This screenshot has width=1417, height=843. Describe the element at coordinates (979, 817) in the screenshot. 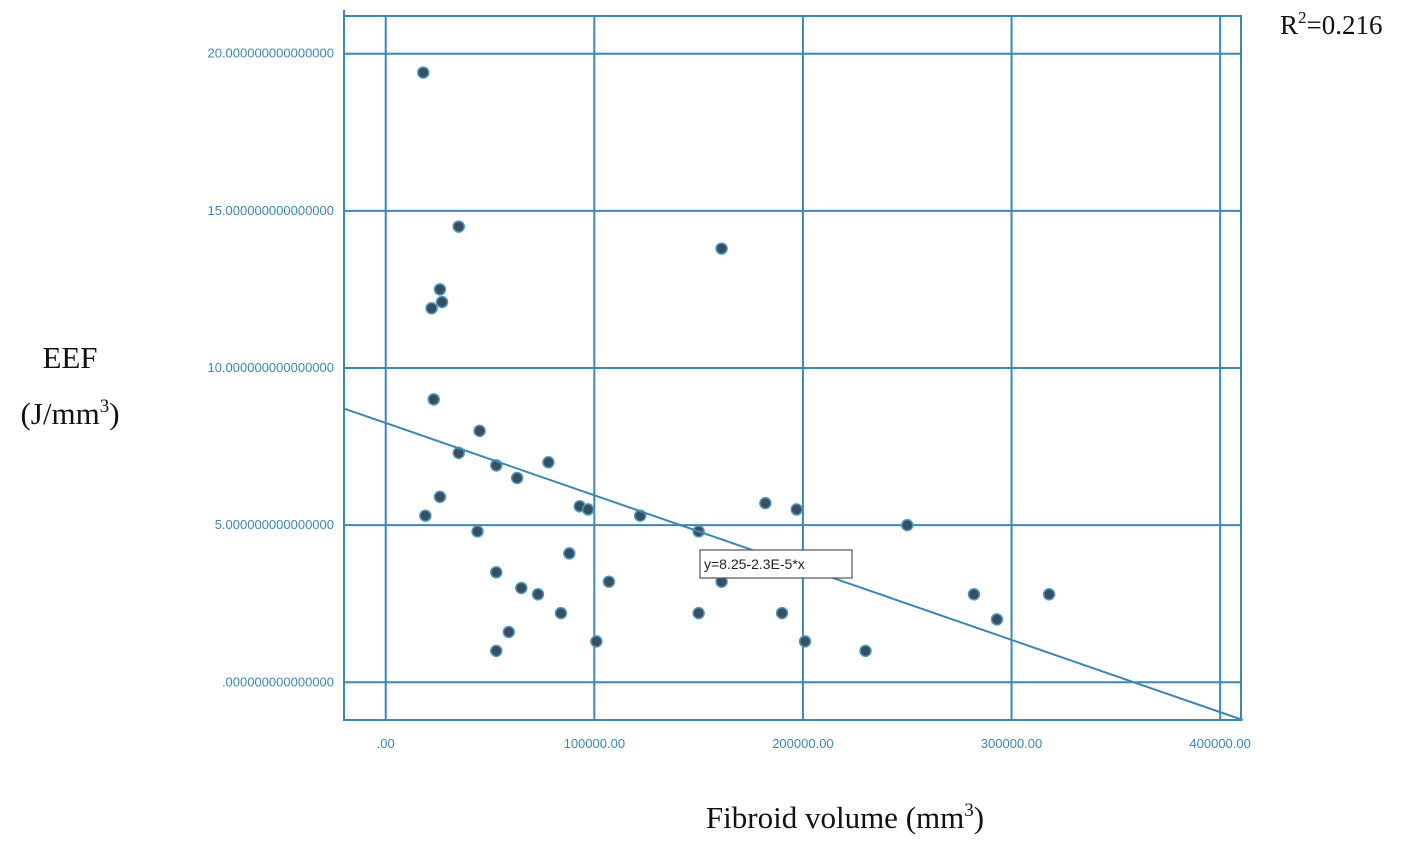

I see `x-axis-title-close: )` at that location.